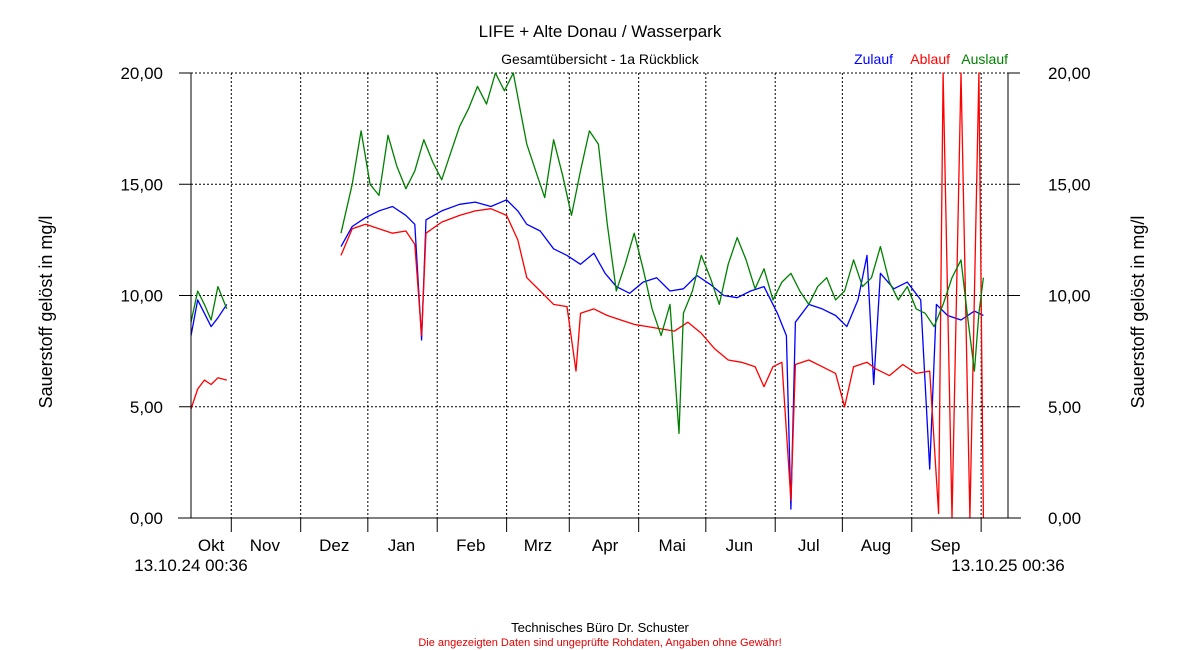 This screenshot has height=650, width=1200. I want to click on legend-item-auslauf: Auslauf, so click(984, 59).